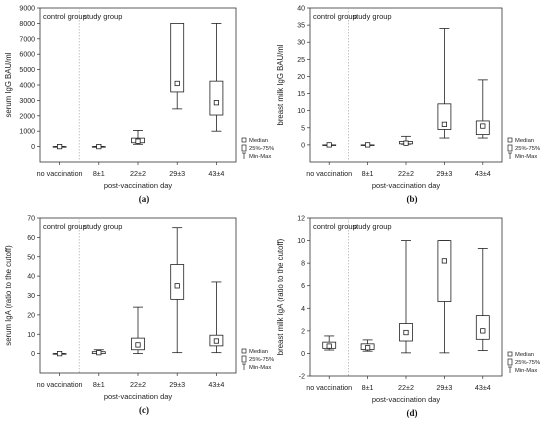  Describe the element at coordinates (31, 219) in the screenshot. I see `y-tick-label: 70` at that location.